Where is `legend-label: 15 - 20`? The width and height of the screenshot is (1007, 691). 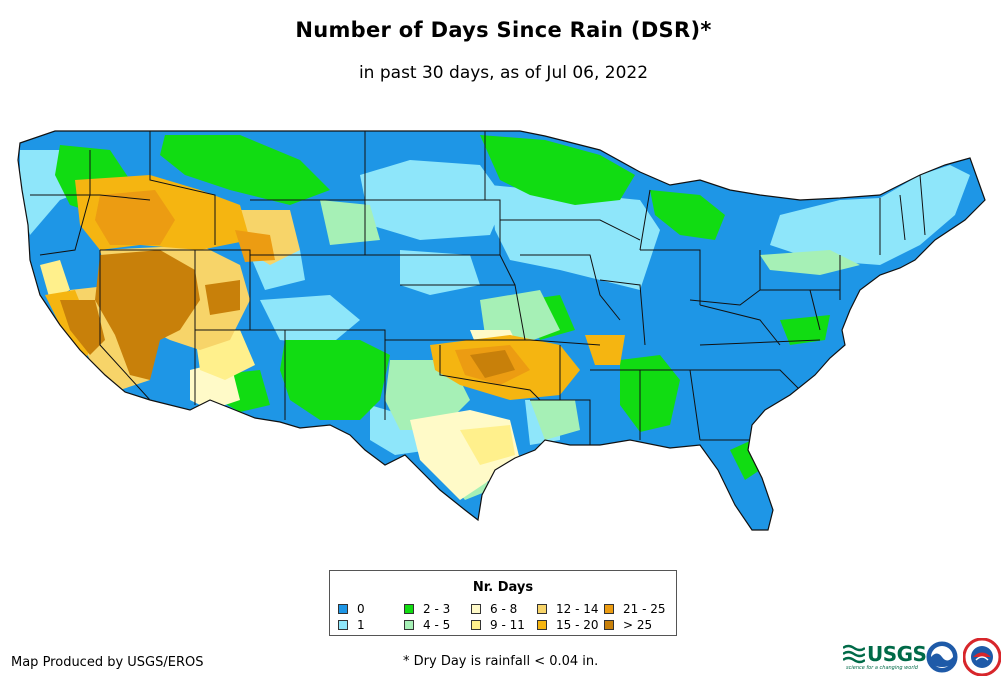 legend-label: 15 - 20 is located at coordinates (577, 625).